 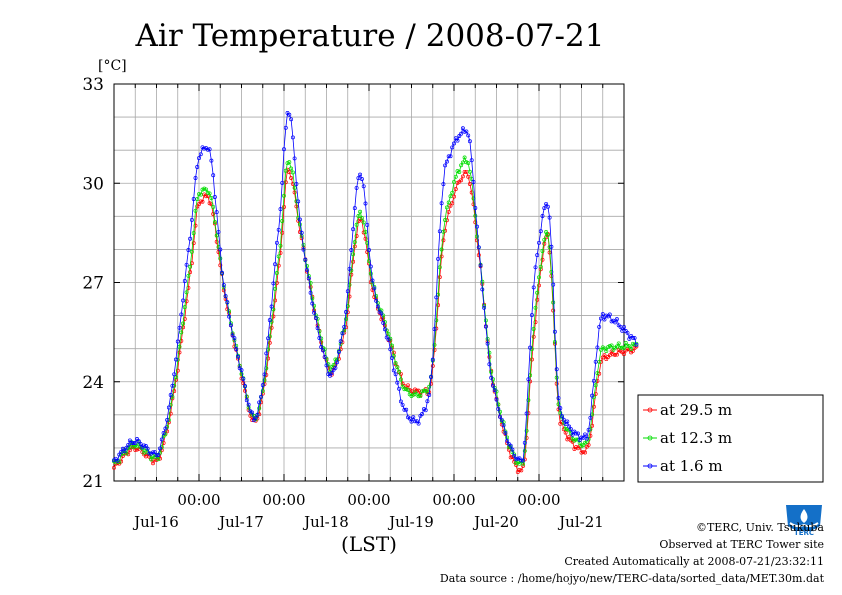 What do you see at coordinates (283, 500) in the screenshot?
I see `x-time-label: 00:00` at bounding box center [283, 500].